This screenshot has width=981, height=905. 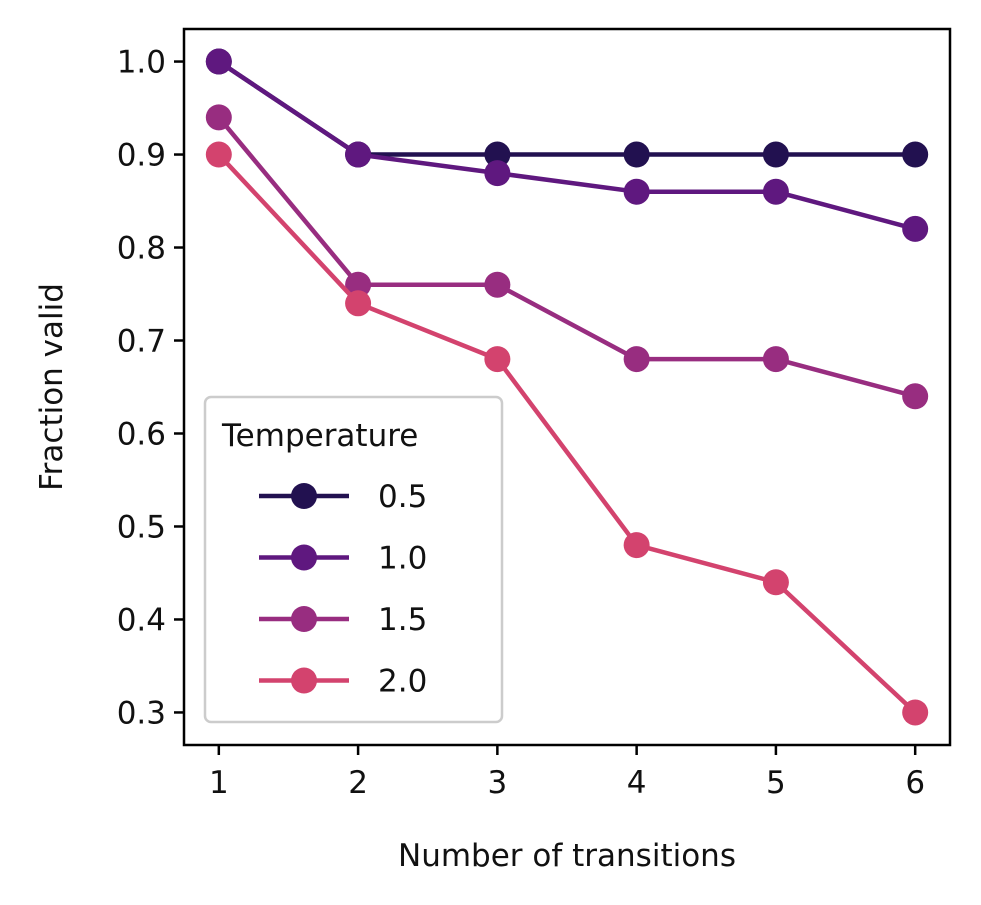 What do you see at coordinates (343, 559) in the screenshot?
I see `legend-entry: 1.0` at bounding box center [343, 559].